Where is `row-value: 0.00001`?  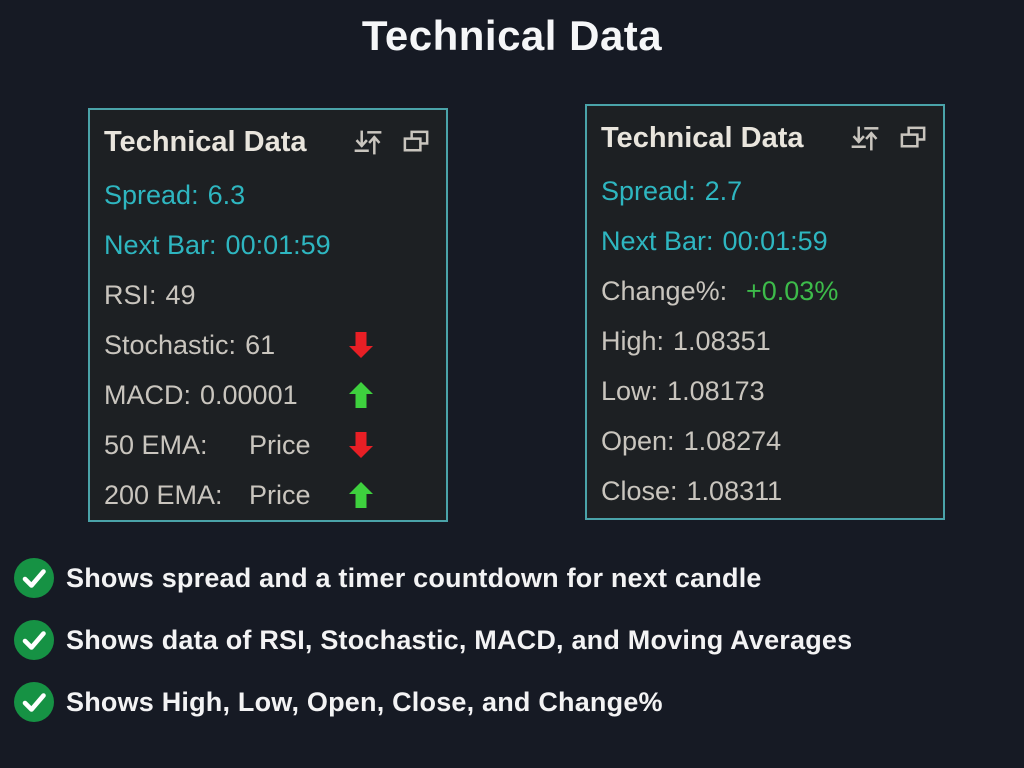
row-value: 0.00001 is located at coordinates (249, 394).